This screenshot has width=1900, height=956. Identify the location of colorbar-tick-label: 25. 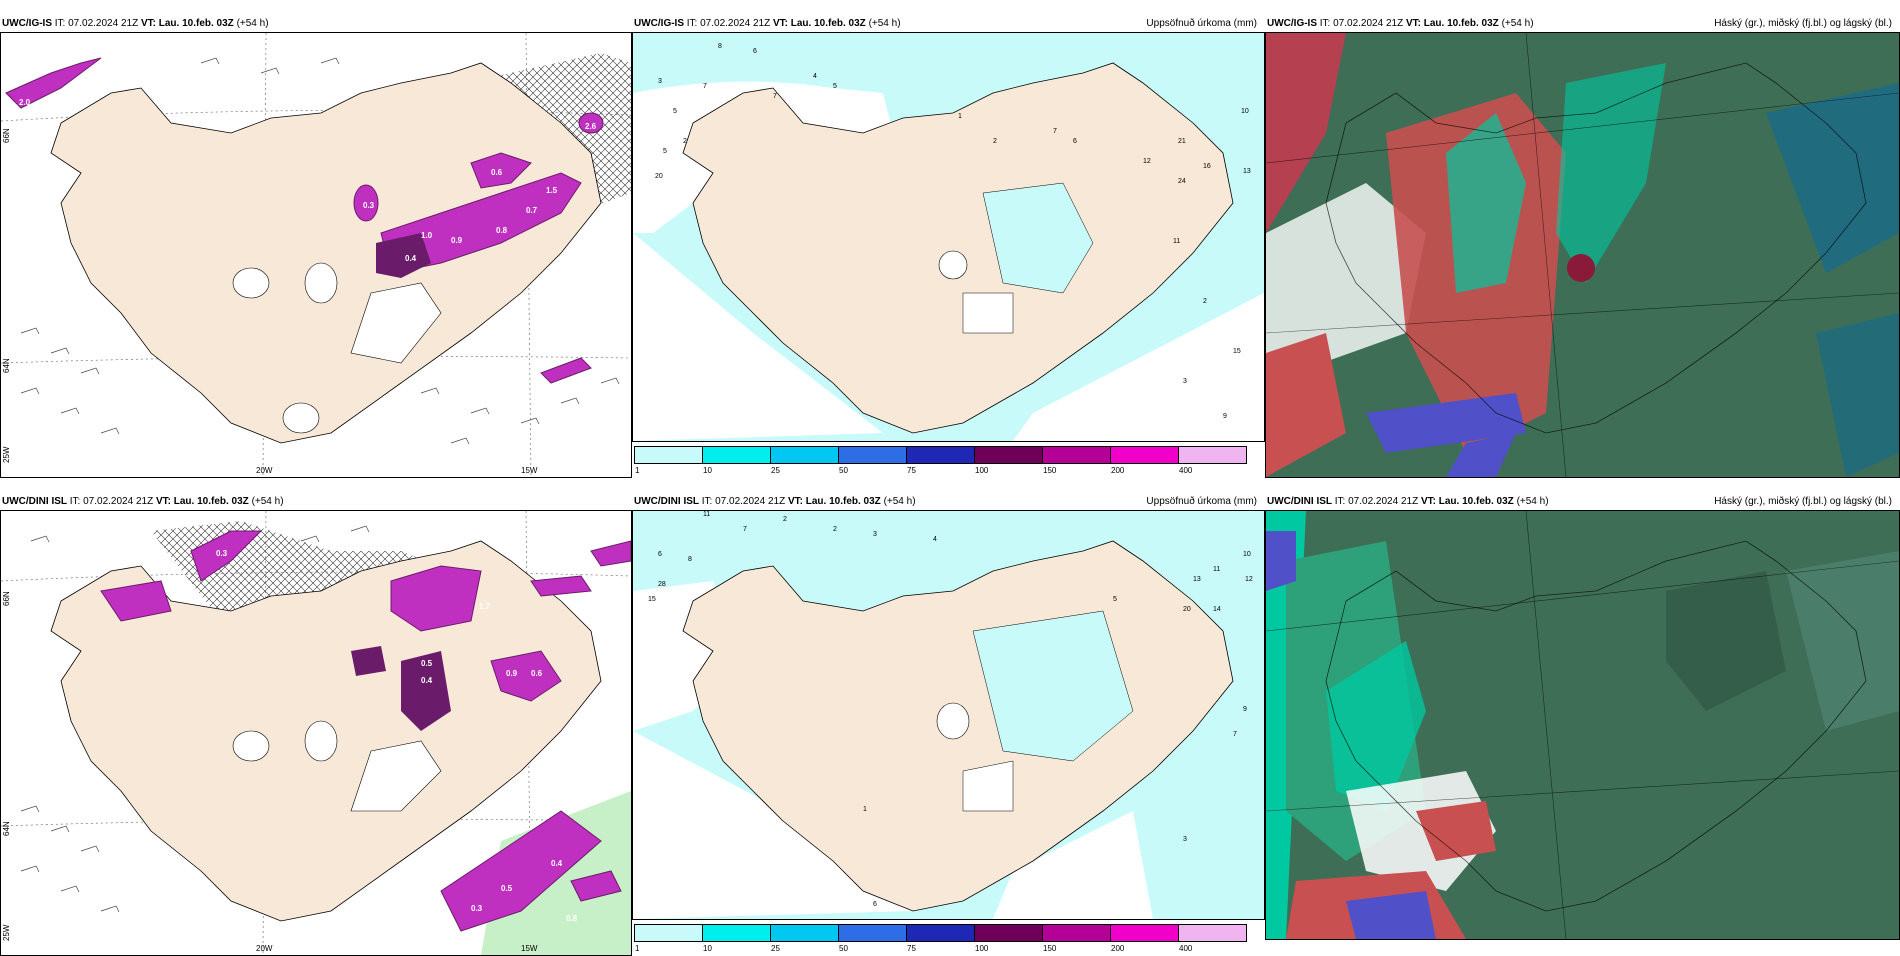
(775, 948).